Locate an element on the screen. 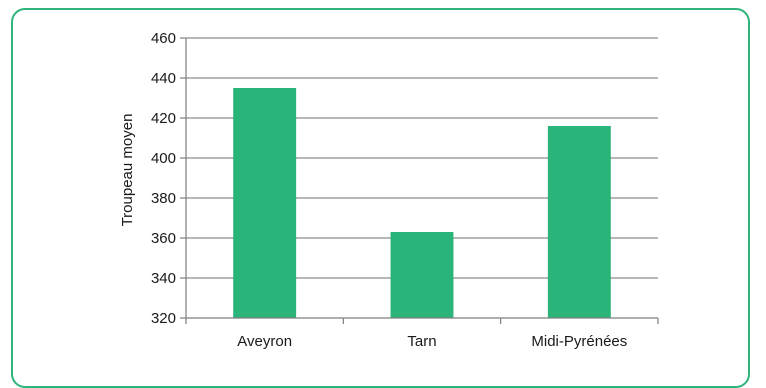  x-category-label: Midi-Pyrénées is located at coordinates (579, 341).